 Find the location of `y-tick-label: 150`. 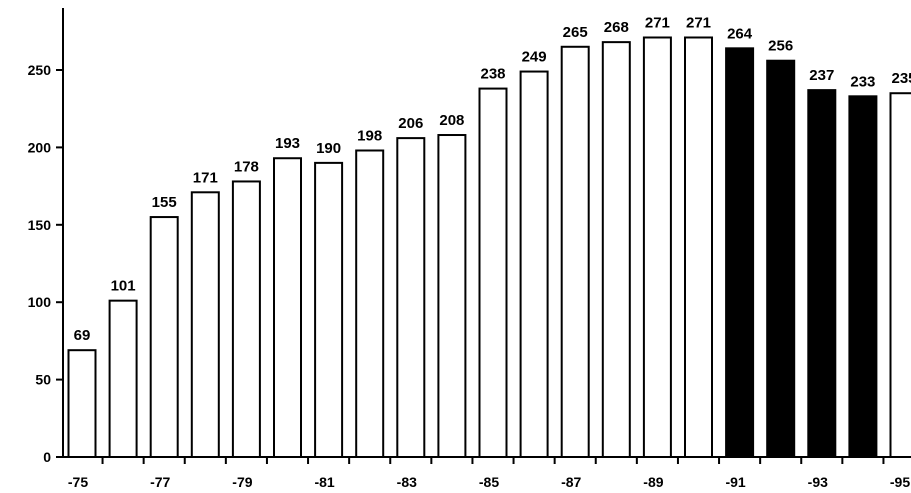

y-tick-label: 150 is located at coordinates (40, 225).